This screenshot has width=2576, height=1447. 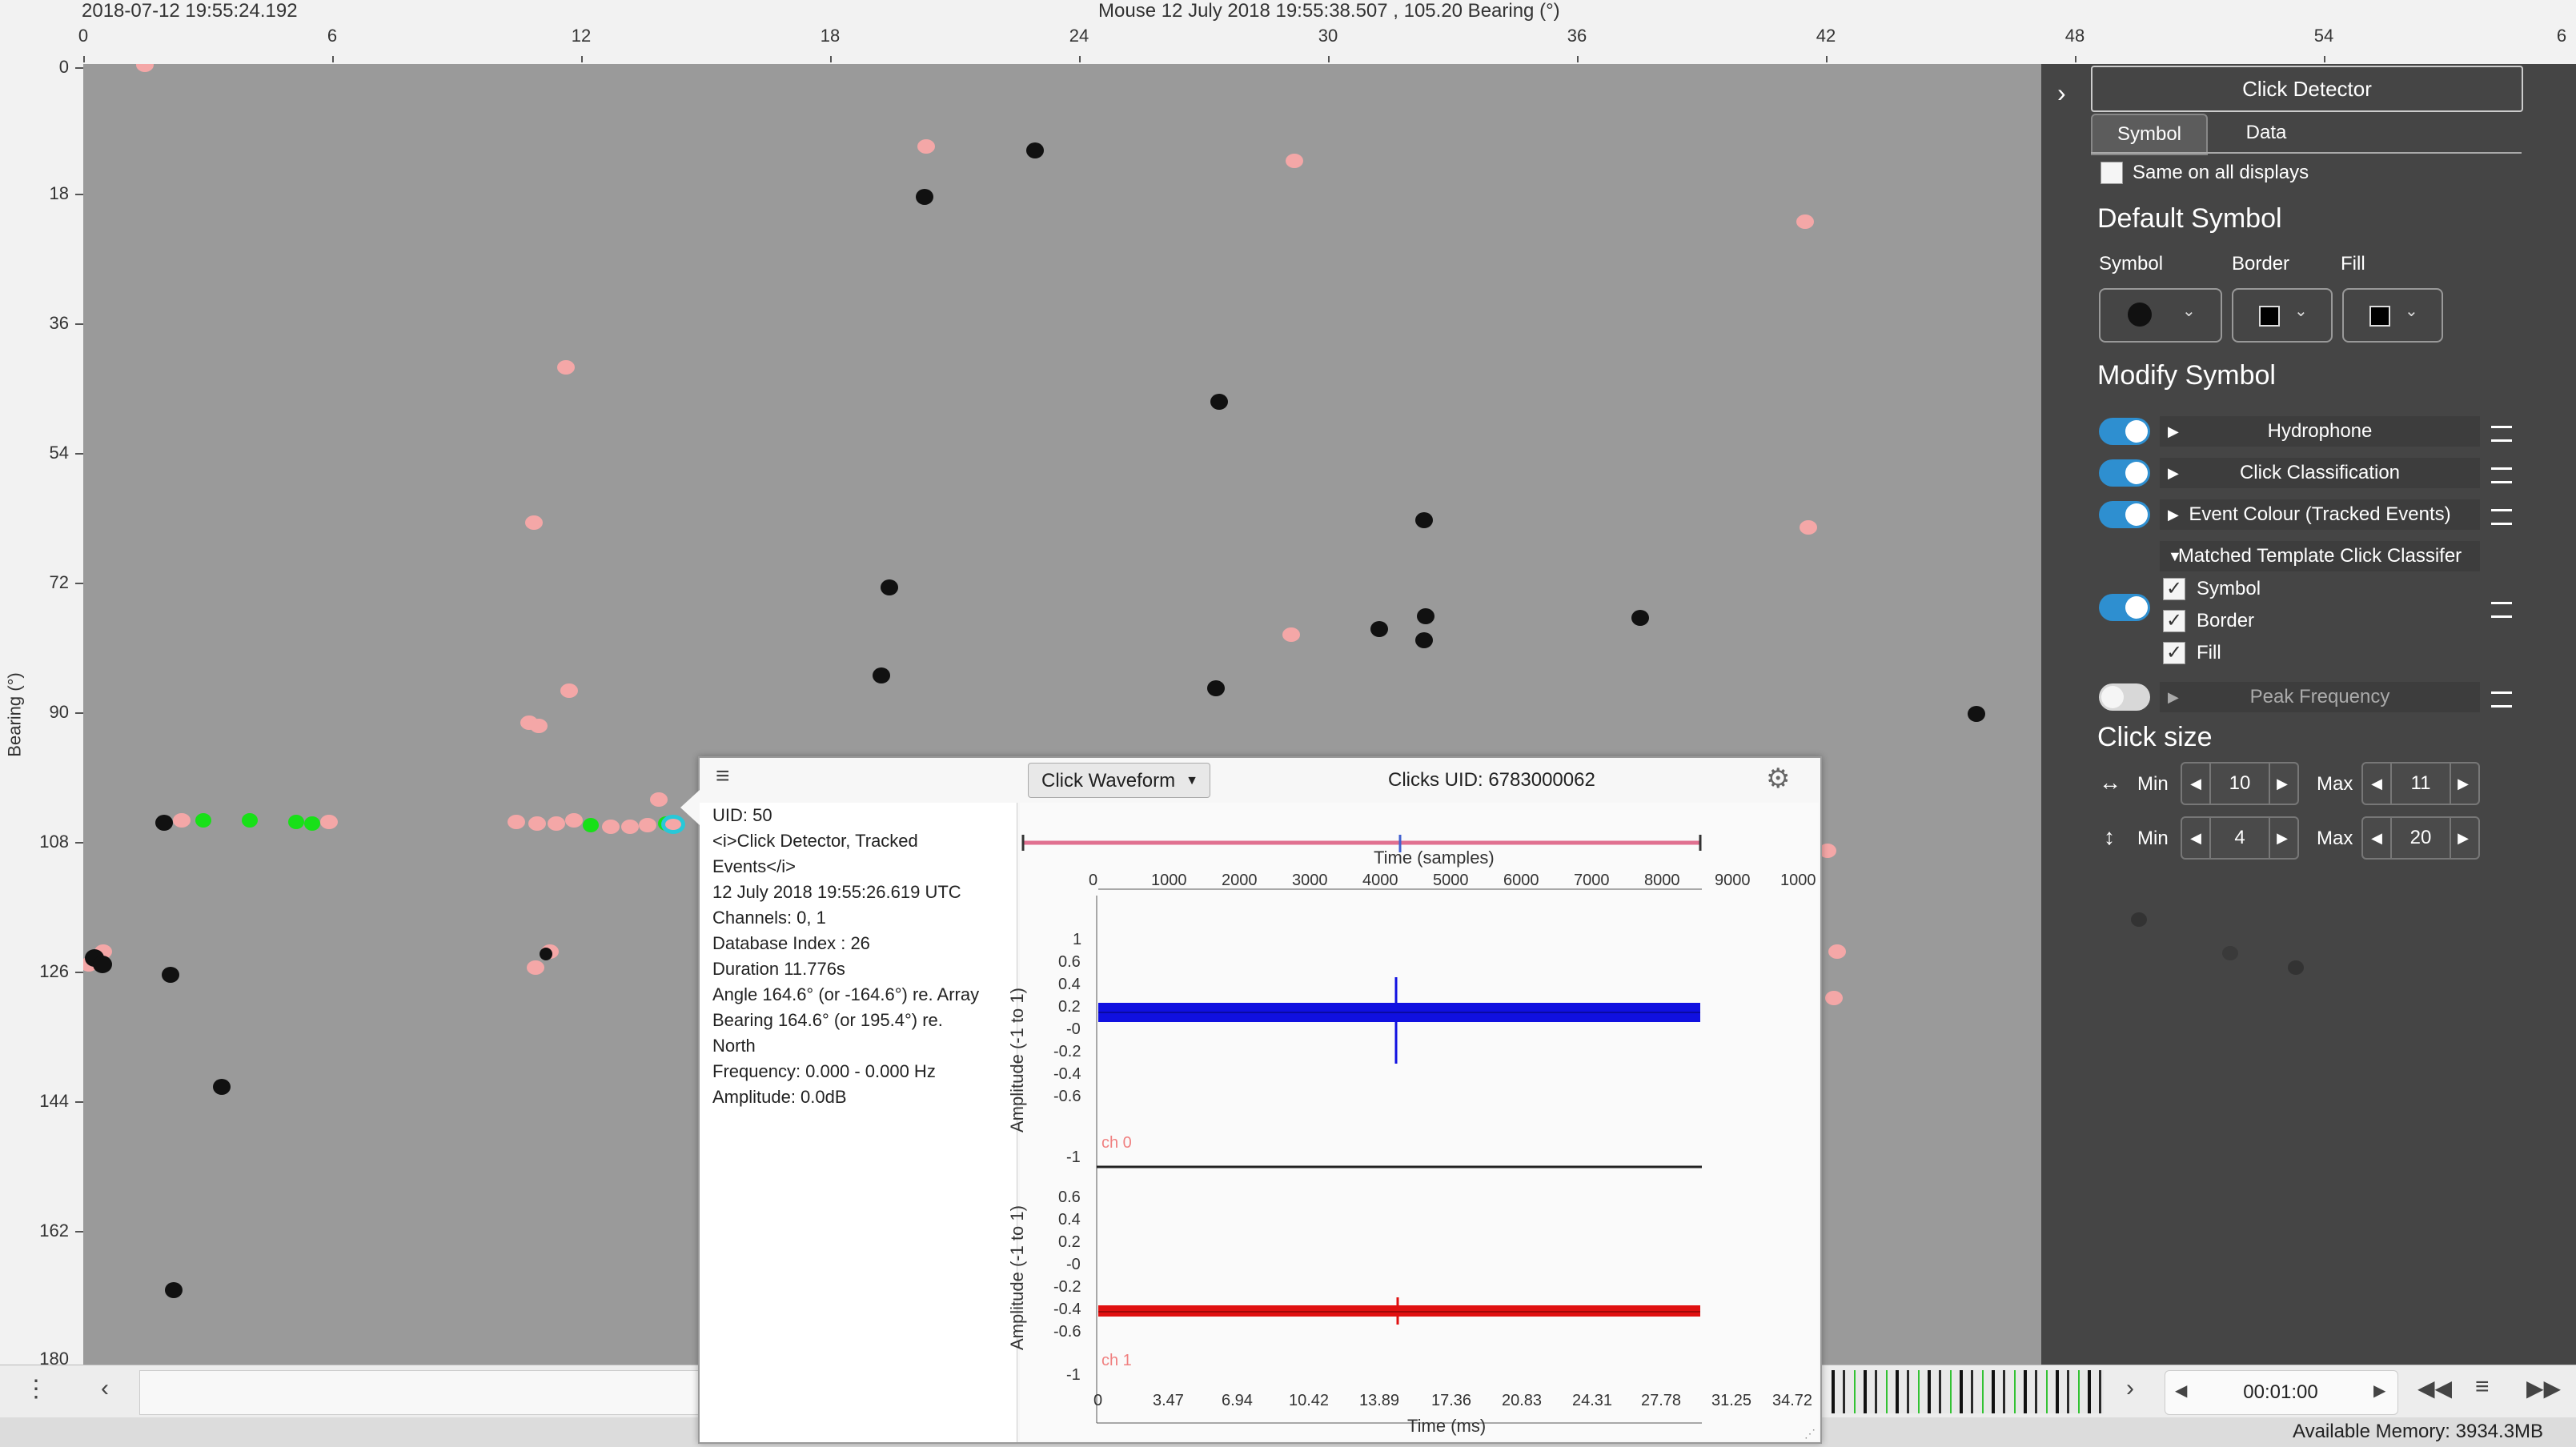 What do you see at coordinates (2240, 783) in the screenshot?
I see `width-min-stepper: ◀ 10 ▶` at bounding box center [2240, 783].